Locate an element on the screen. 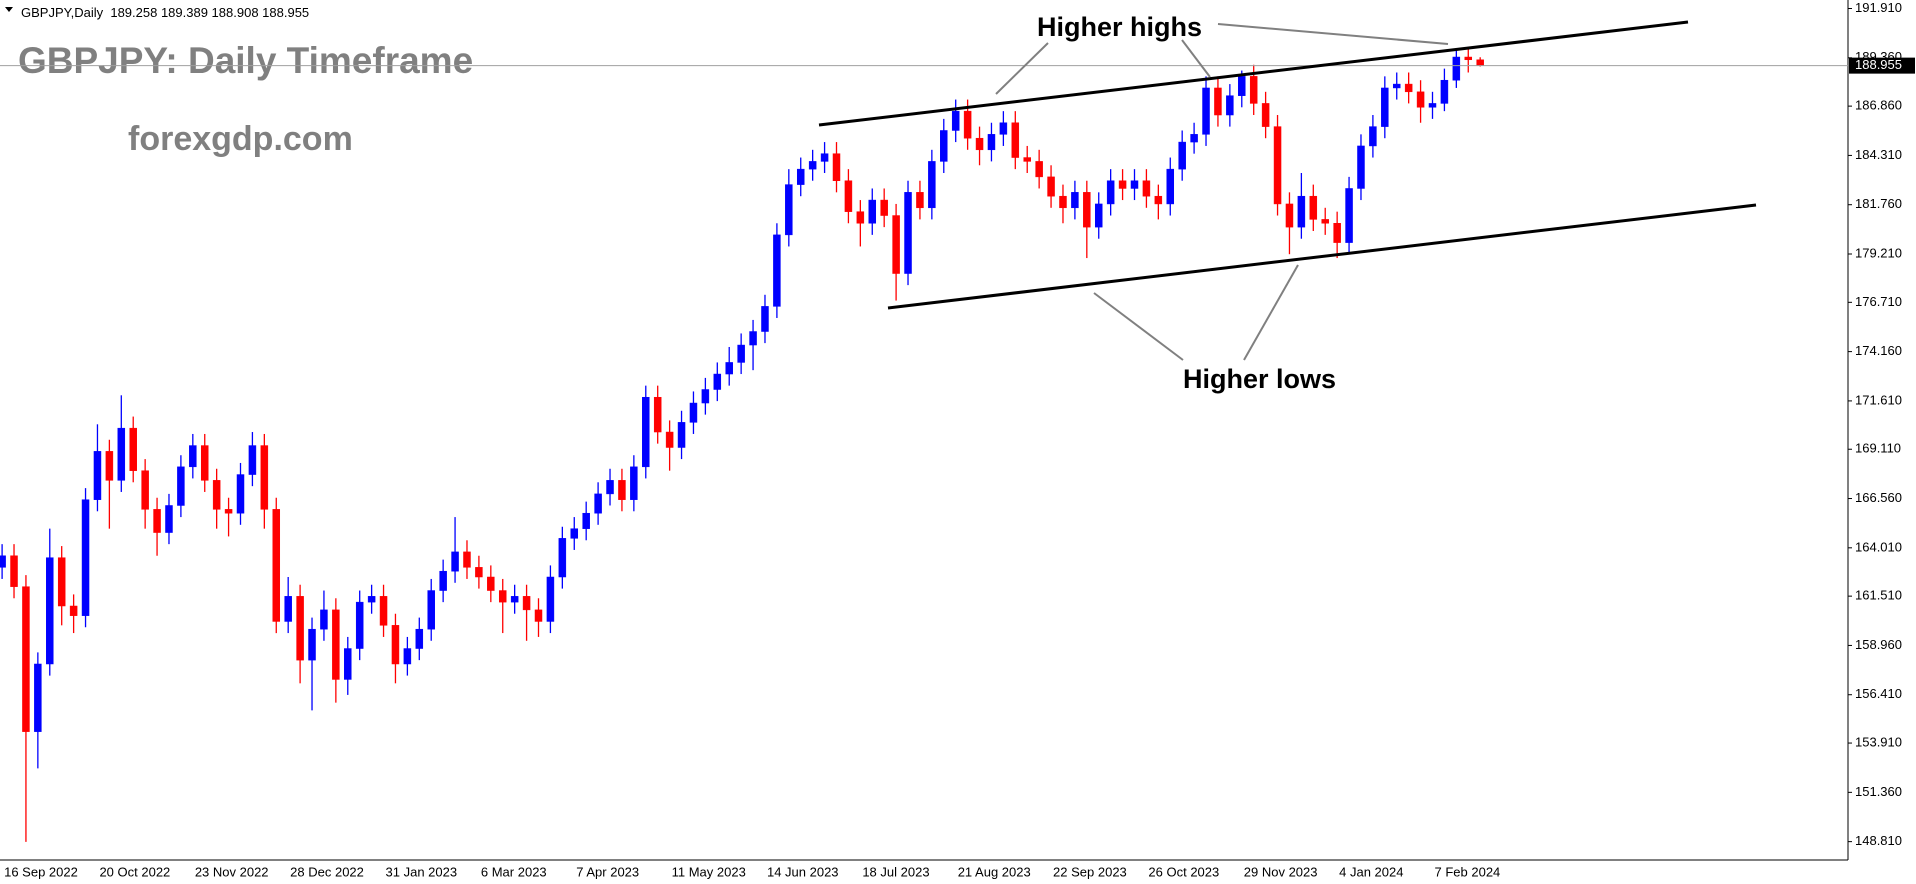  x-tick-label: 26 Oct 2023 is located at coordinates (1183, 871).